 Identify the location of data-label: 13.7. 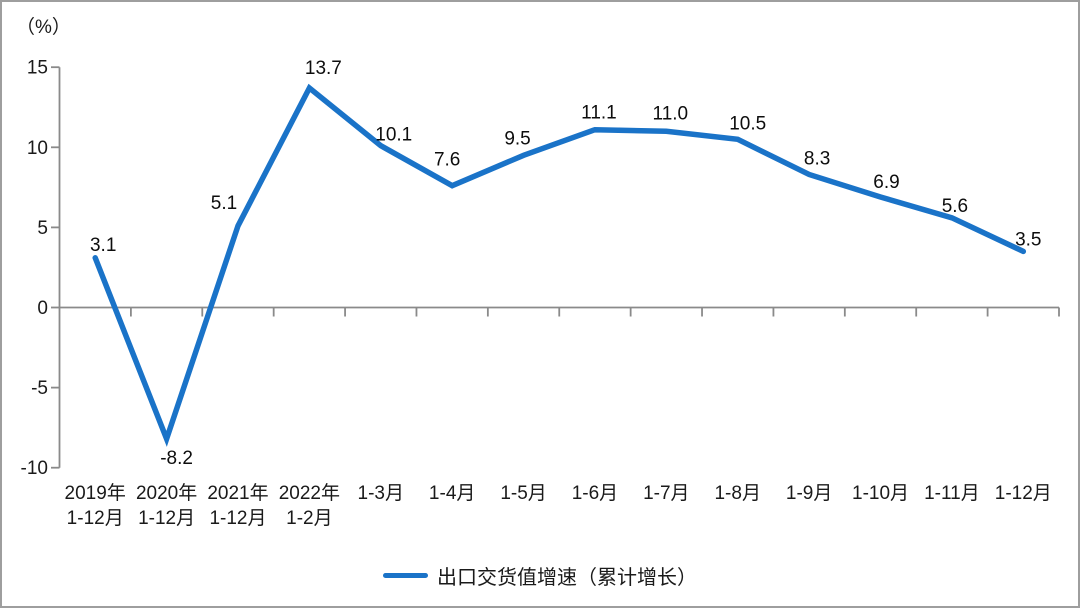
(323, 68).